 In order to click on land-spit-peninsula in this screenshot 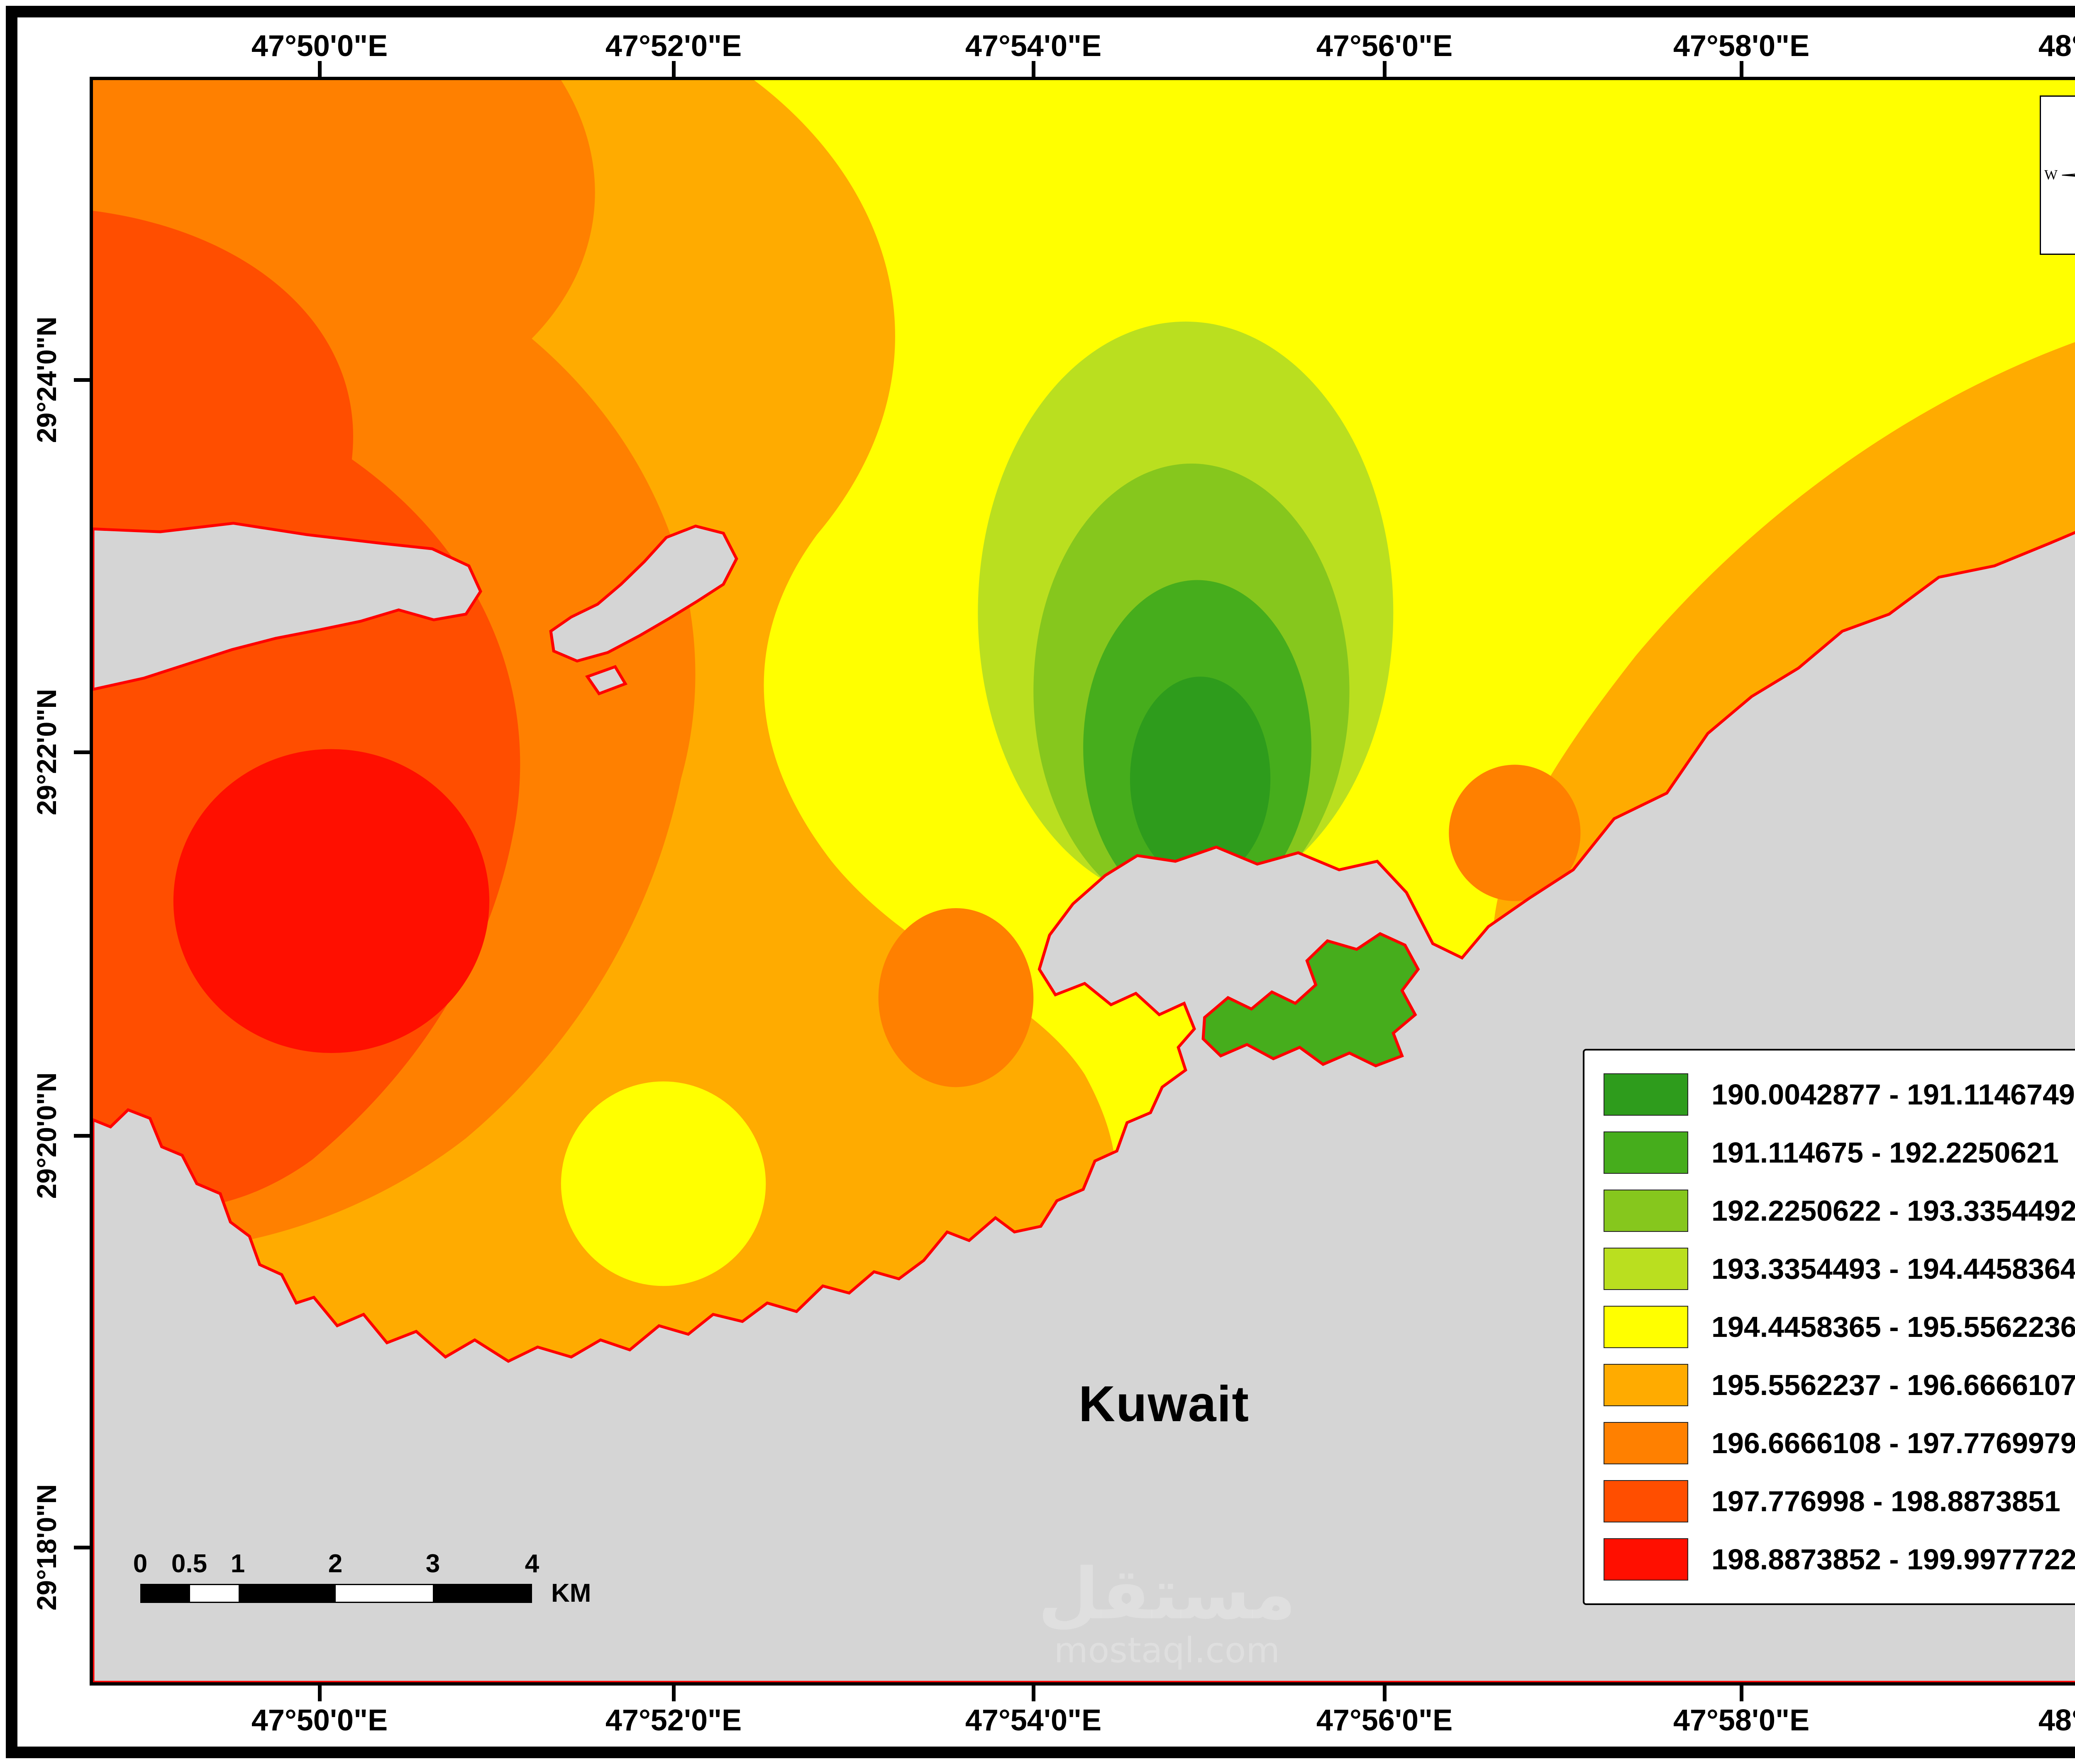, I will do `click(287, 607)`.